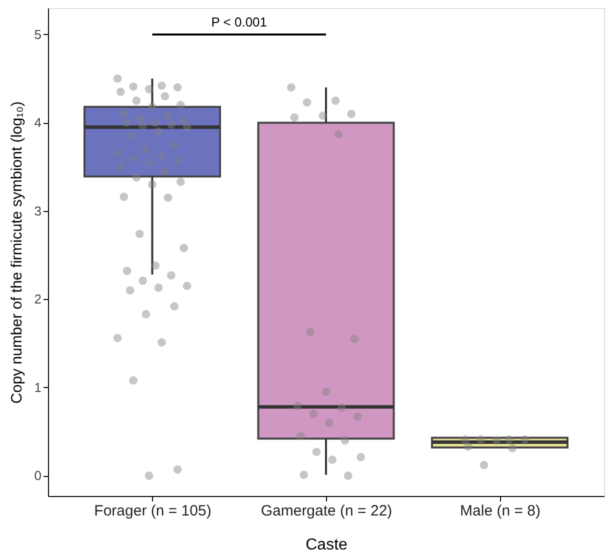 The height and width of the screenshot is (560, 612). I want to click on x-tick-label: Forager (n = 105), so click(153, 511).